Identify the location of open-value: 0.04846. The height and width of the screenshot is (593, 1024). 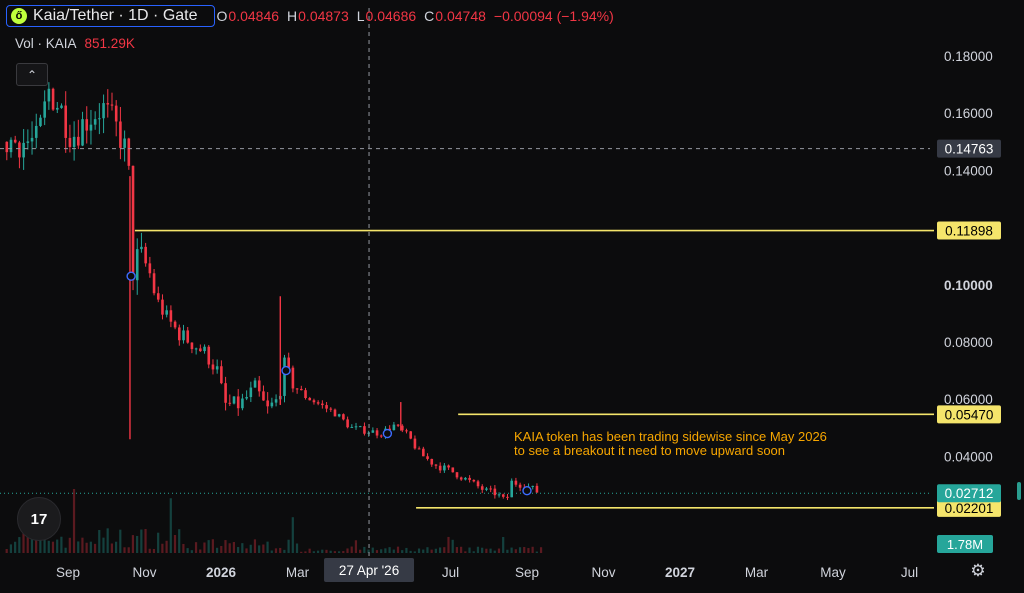
(254, 16).